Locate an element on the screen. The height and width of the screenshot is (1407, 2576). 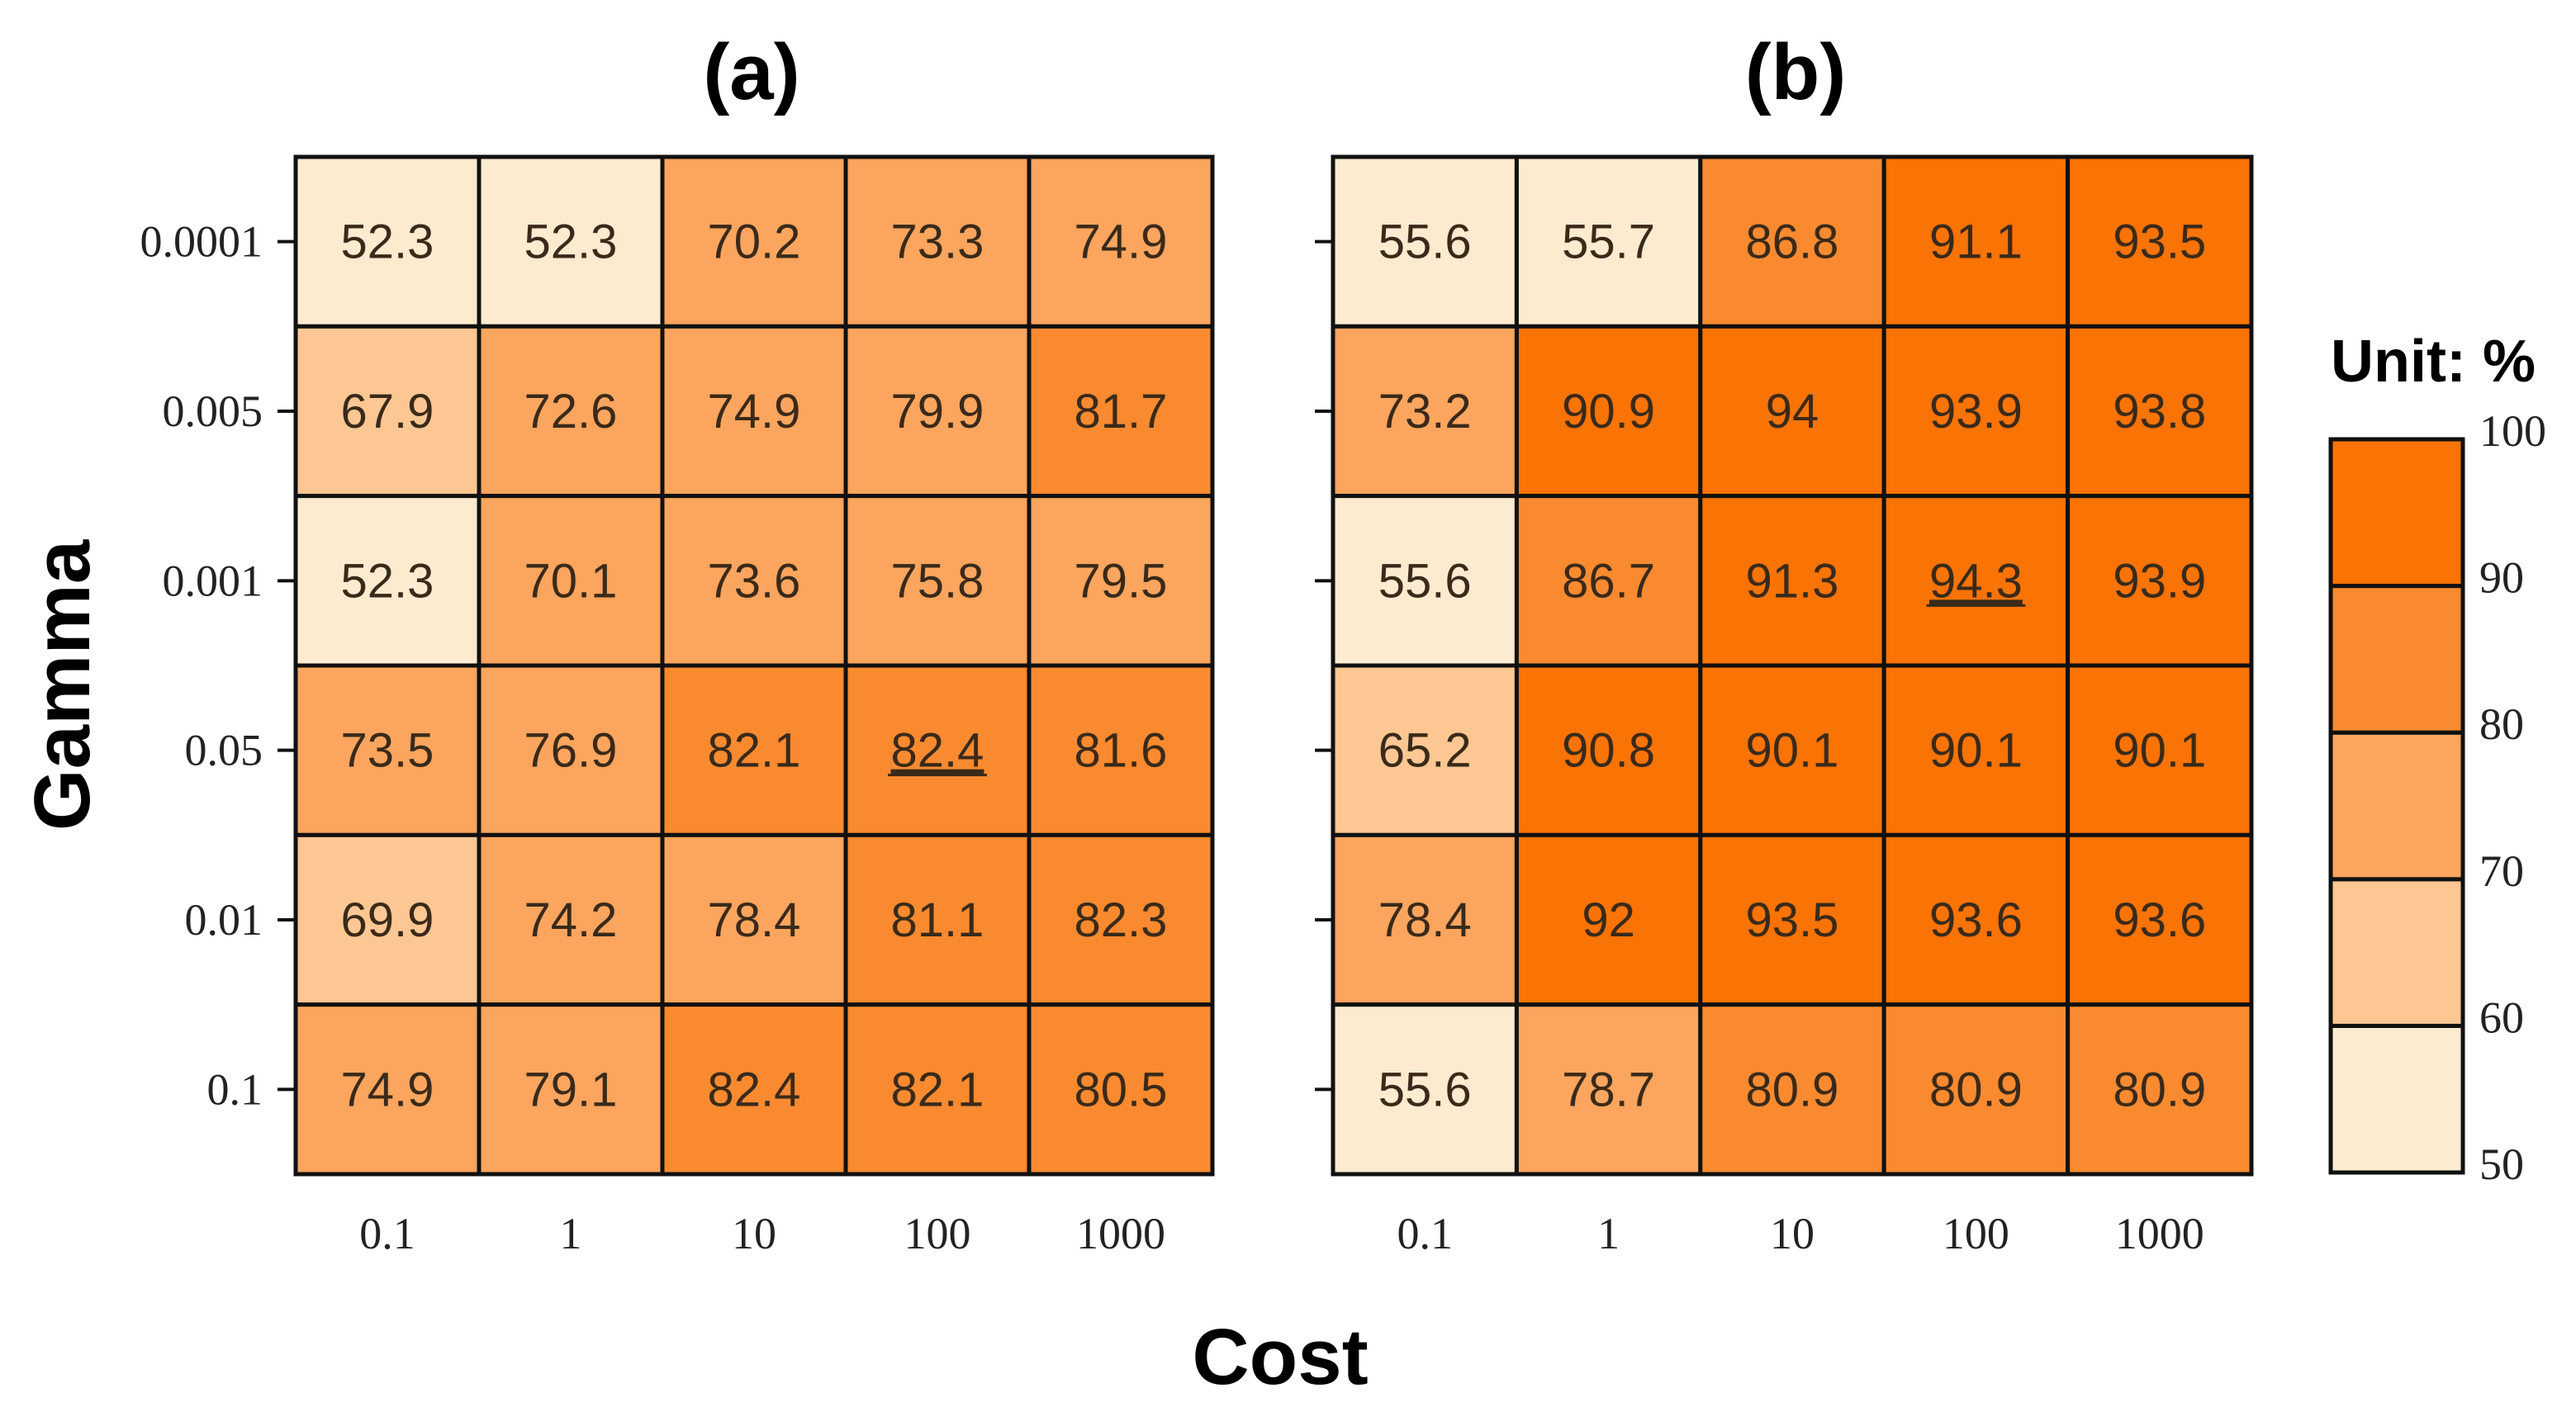
cell-value-label: 82.1 is located at coordinates (937, 1089).